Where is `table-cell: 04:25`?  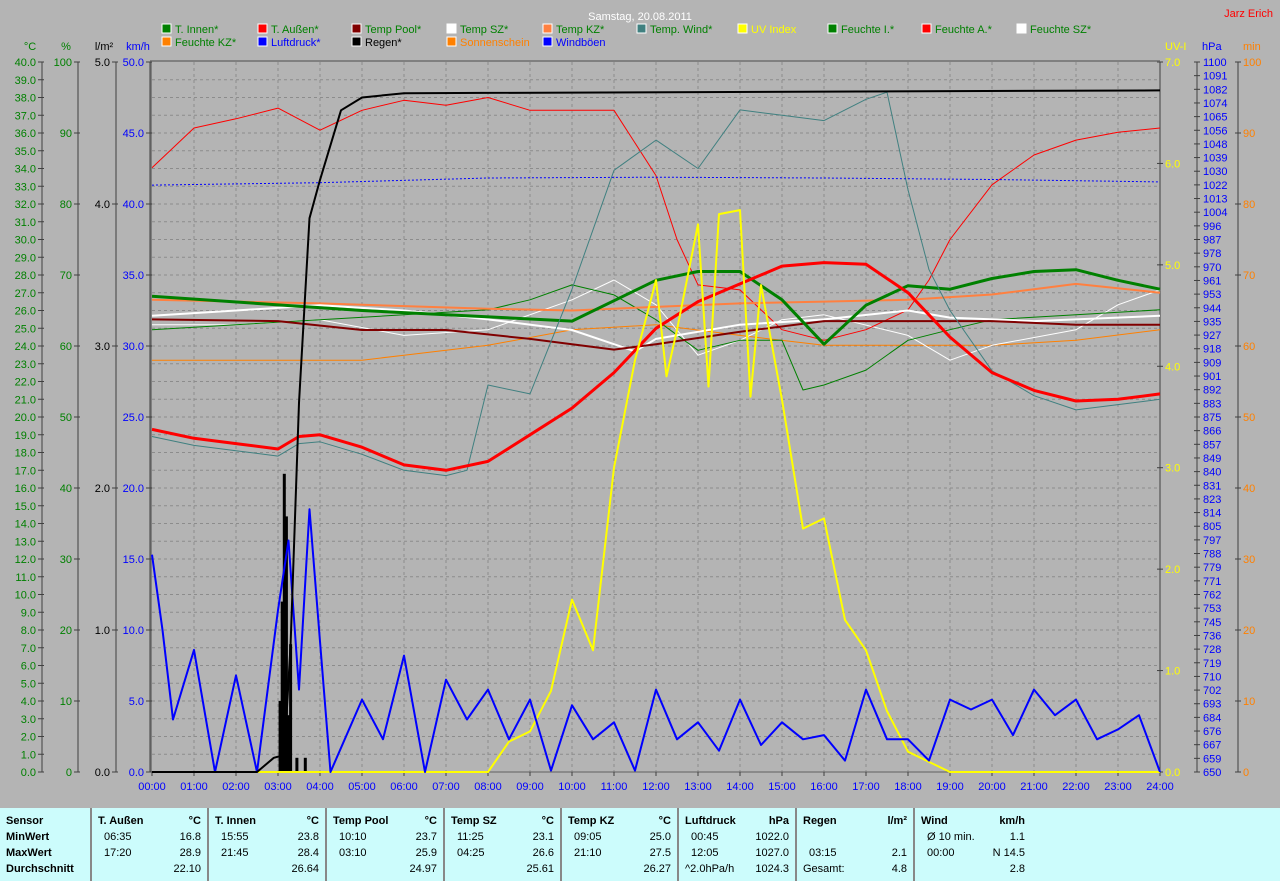 table-cell: 04:25 is located at coordinates (471, 853).